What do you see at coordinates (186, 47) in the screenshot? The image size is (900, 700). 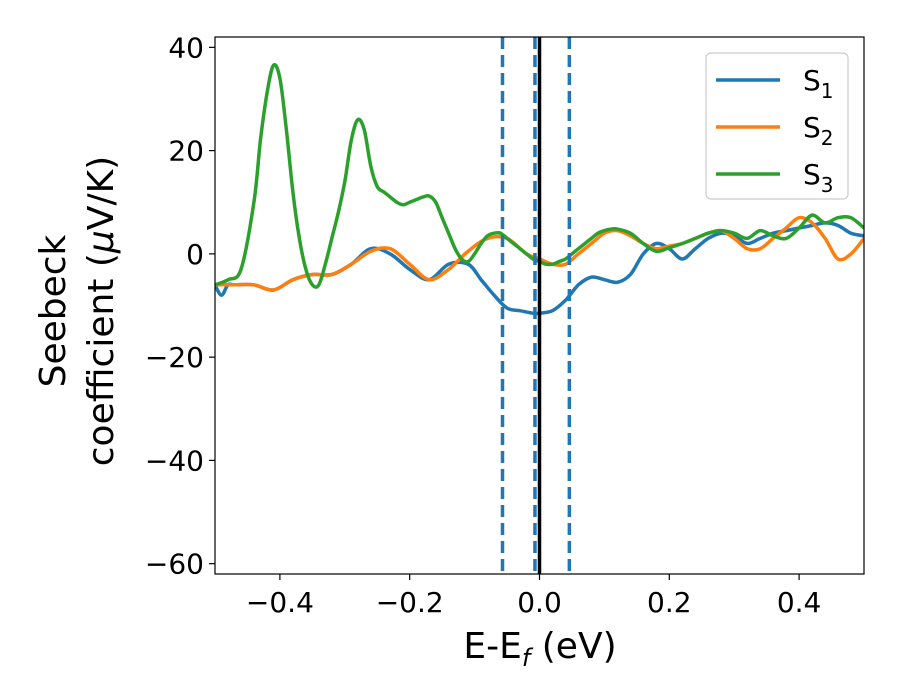 I see `y-tick-label: 40` at bounding box center [186, 47].